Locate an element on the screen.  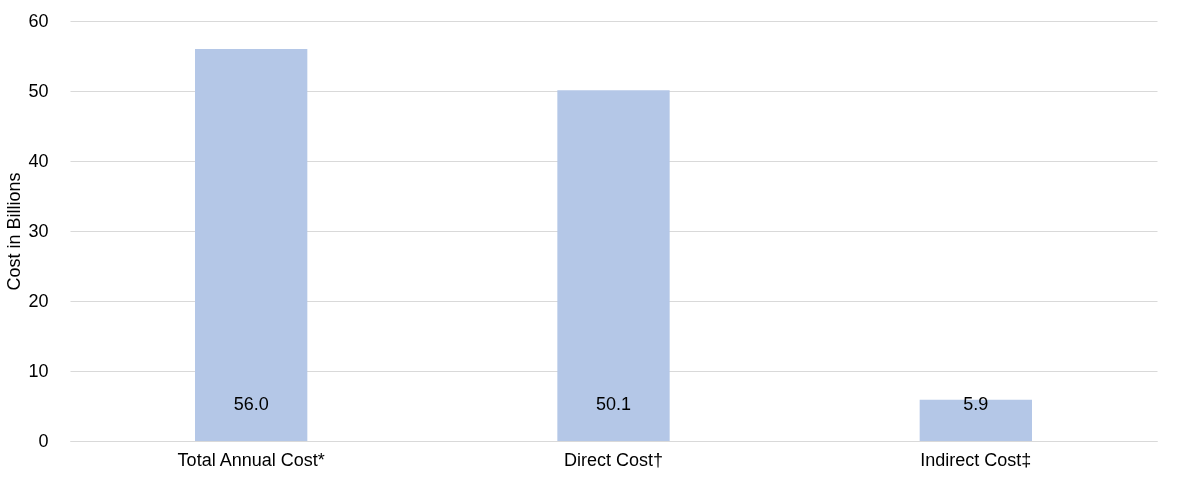
y-tick-label: 20 is located at coordinates (38, 300).